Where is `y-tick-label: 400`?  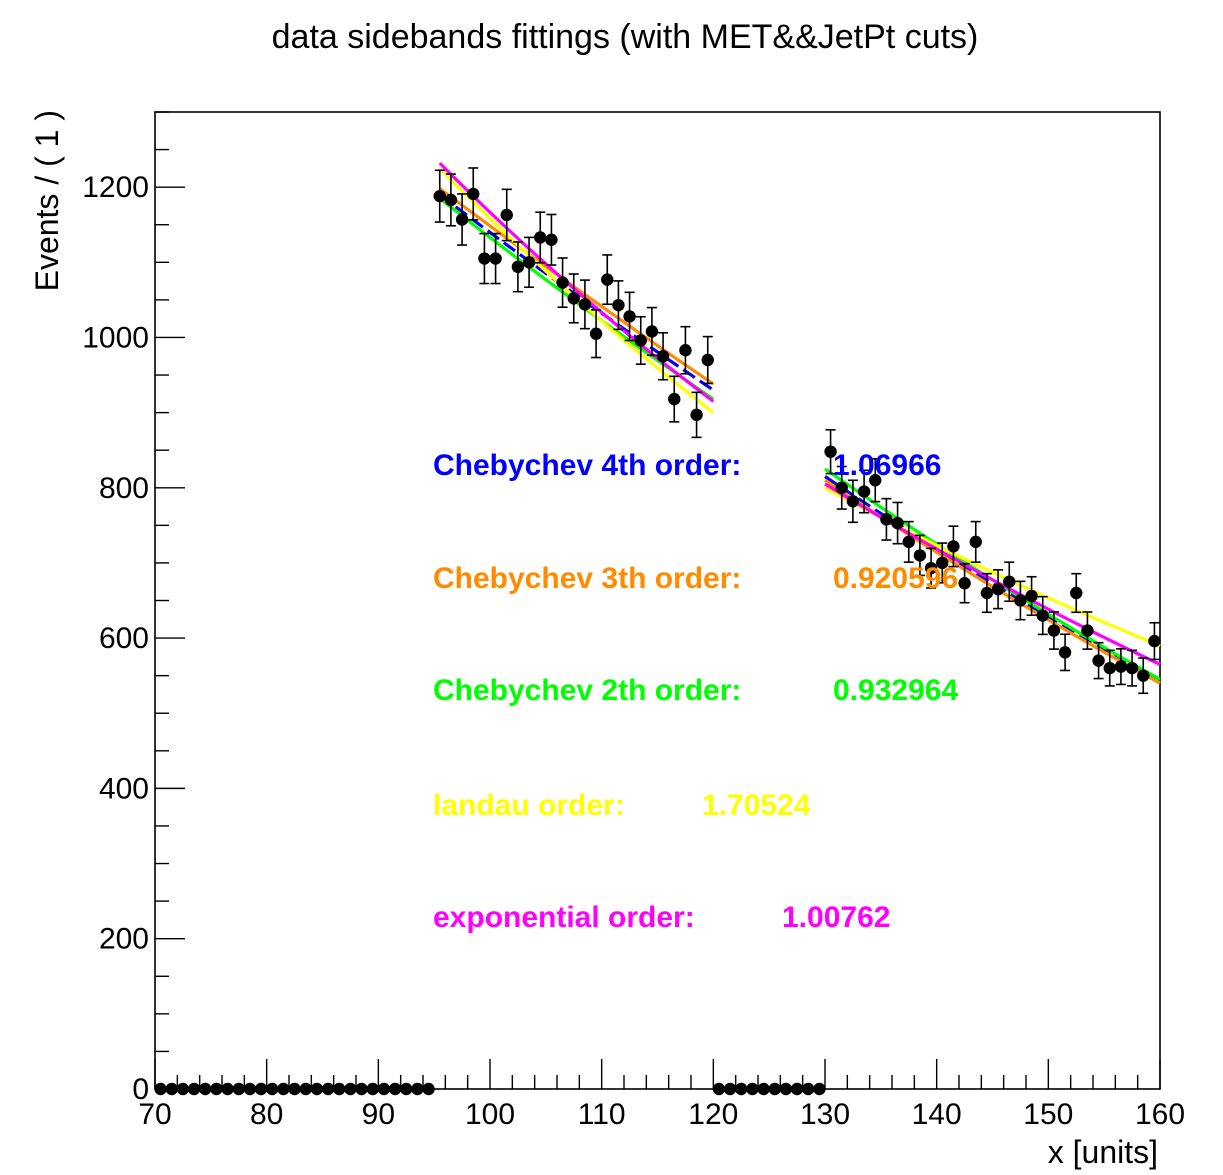 y-tick-label: 400 is located at coordinates (124, 788).